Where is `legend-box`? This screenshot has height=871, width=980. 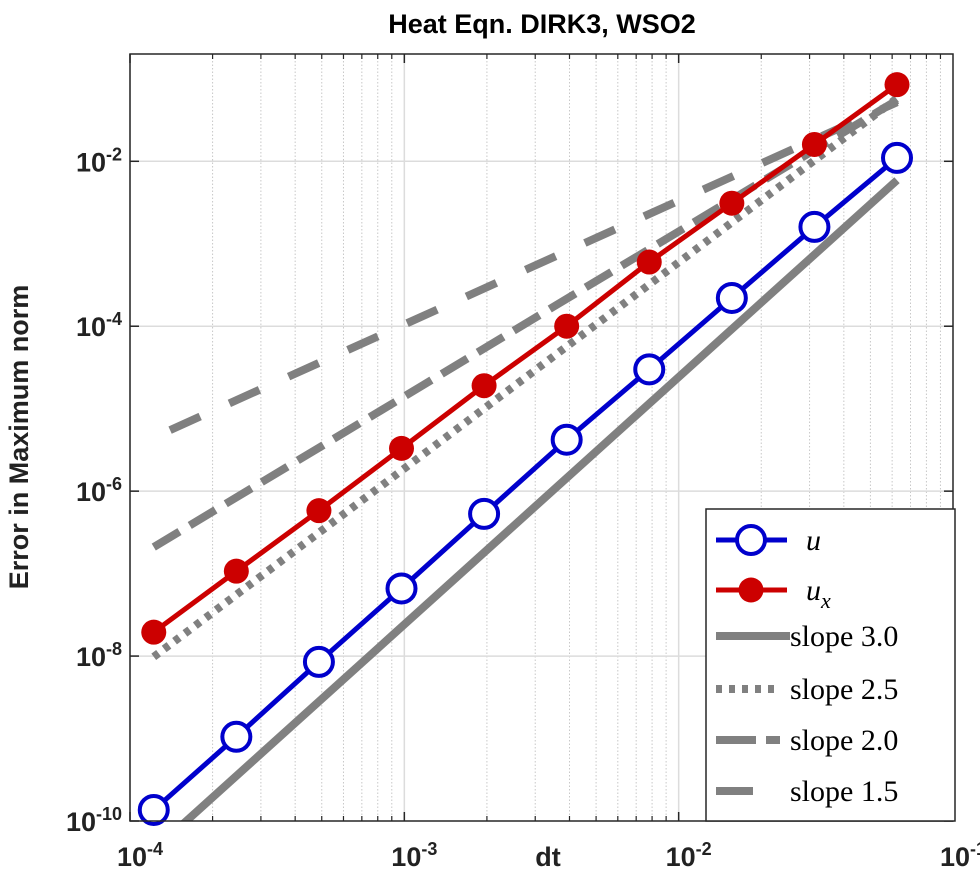 legend-box is located at coordinates (830, 665).